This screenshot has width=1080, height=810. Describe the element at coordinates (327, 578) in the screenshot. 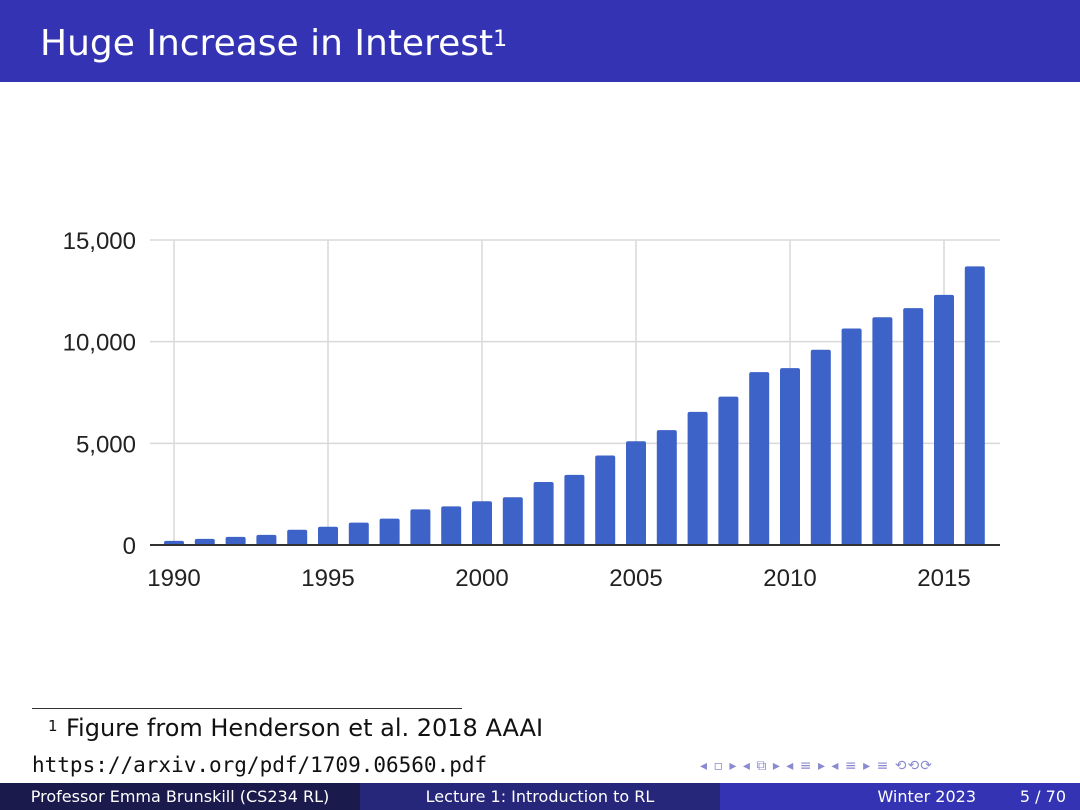

I see `x-tick-label: 1995` at that location.